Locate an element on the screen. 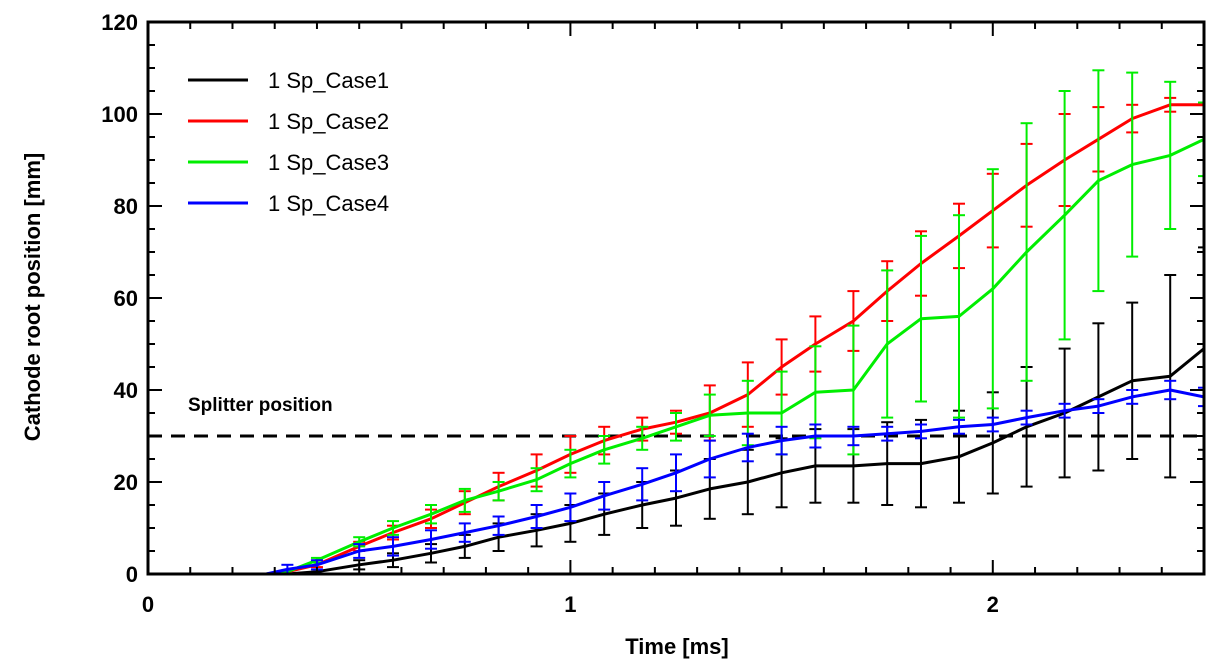  legend-item: 1 Sp_Case1 is located at coordinates (288, 80).